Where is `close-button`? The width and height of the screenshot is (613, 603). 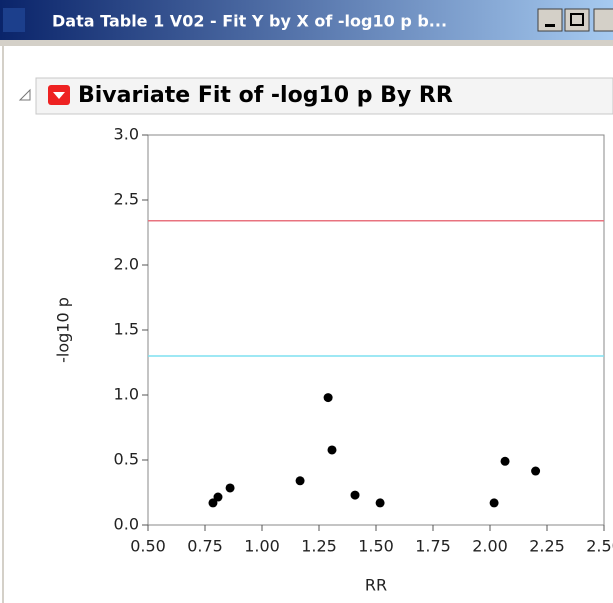 close-button is located at coordinates (603, 20).